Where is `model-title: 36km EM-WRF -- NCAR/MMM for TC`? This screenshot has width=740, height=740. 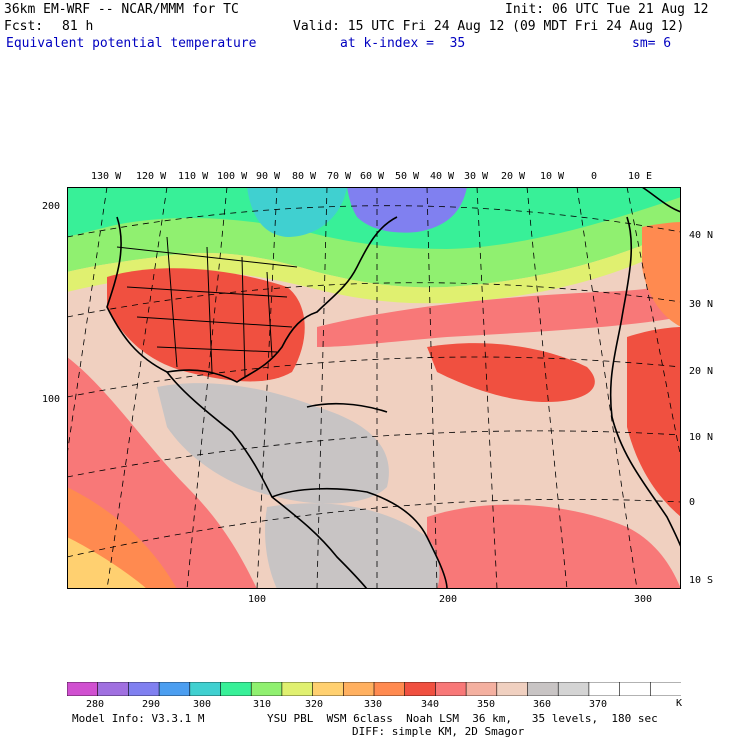 model-title: 36km EM-WRF -- NCAR/MMM for TC is located at coordinates (121, 9).